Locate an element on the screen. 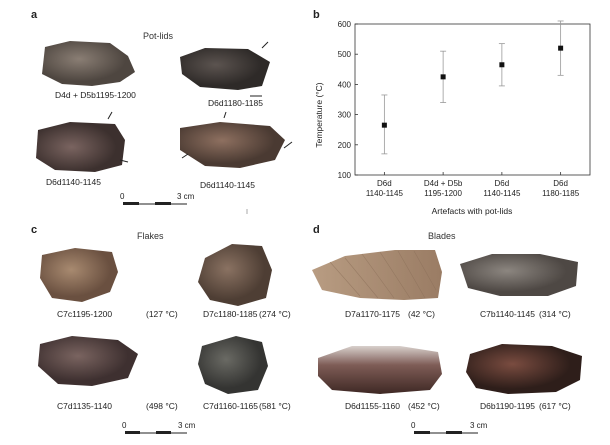  panel-letter-d: d is located at coordinates (316, 230).